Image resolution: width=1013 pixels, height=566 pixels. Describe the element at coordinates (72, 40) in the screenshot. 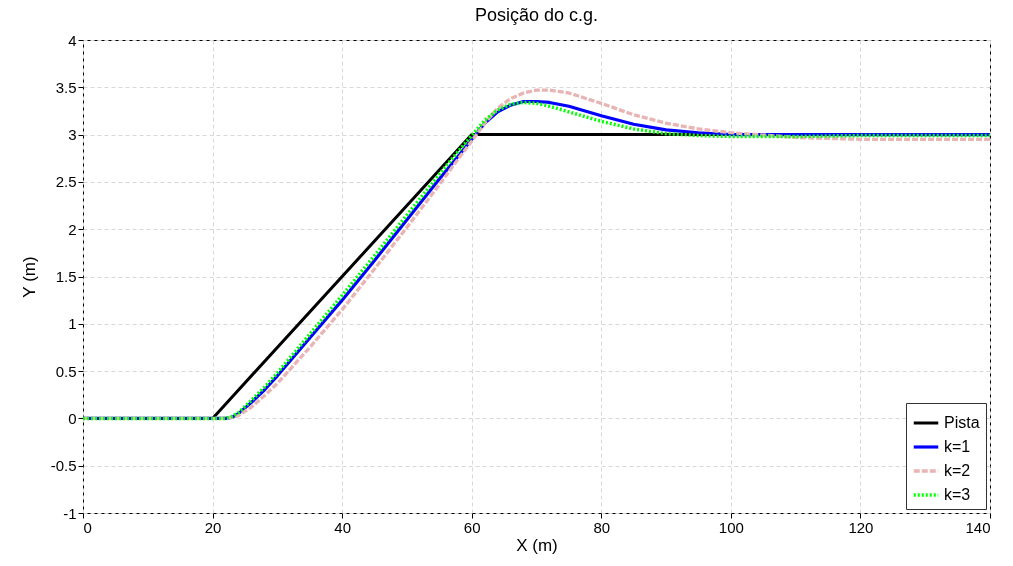

I see `y-tick-label: 4` at that location.